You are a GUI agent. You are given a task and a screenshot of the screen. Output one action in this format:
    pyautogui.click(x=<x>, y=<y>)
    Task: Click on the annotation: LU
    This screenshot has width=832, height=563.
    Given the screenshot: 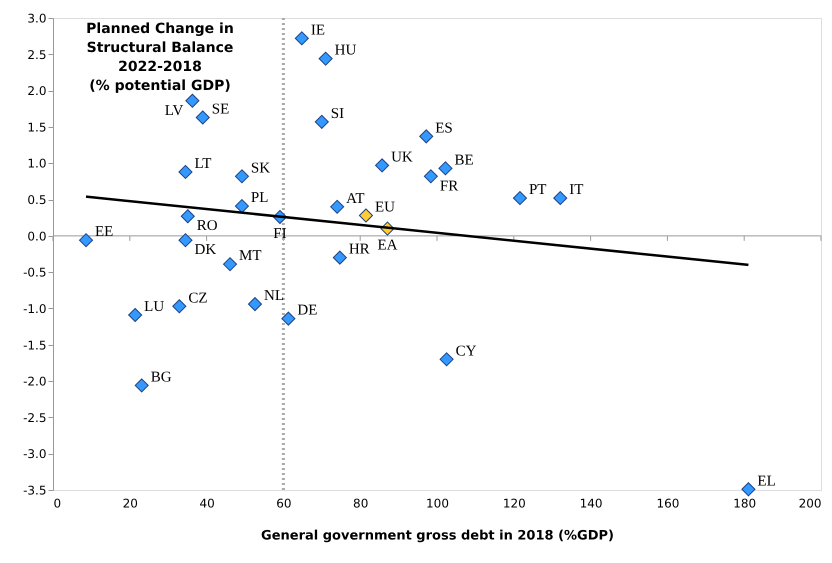 What is the action you would take?
    pyautogui.click(x=154, y=306)
    